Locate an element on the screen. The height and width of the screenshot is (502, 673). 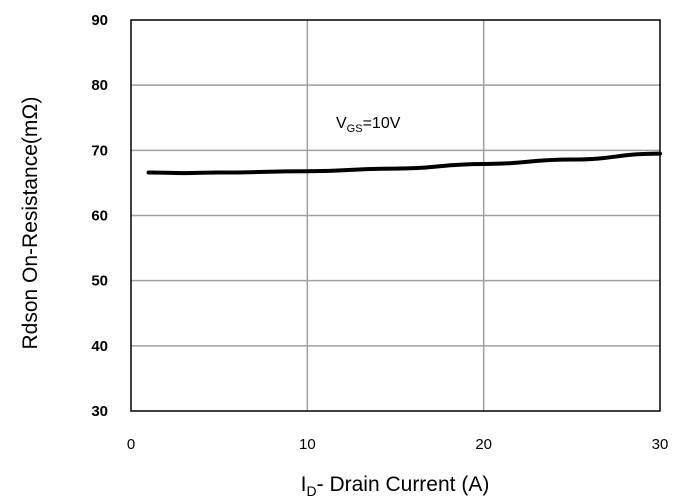
y-axis-title: Rdson On-Resistance(mΩ) is located at coordinates (30, 222).